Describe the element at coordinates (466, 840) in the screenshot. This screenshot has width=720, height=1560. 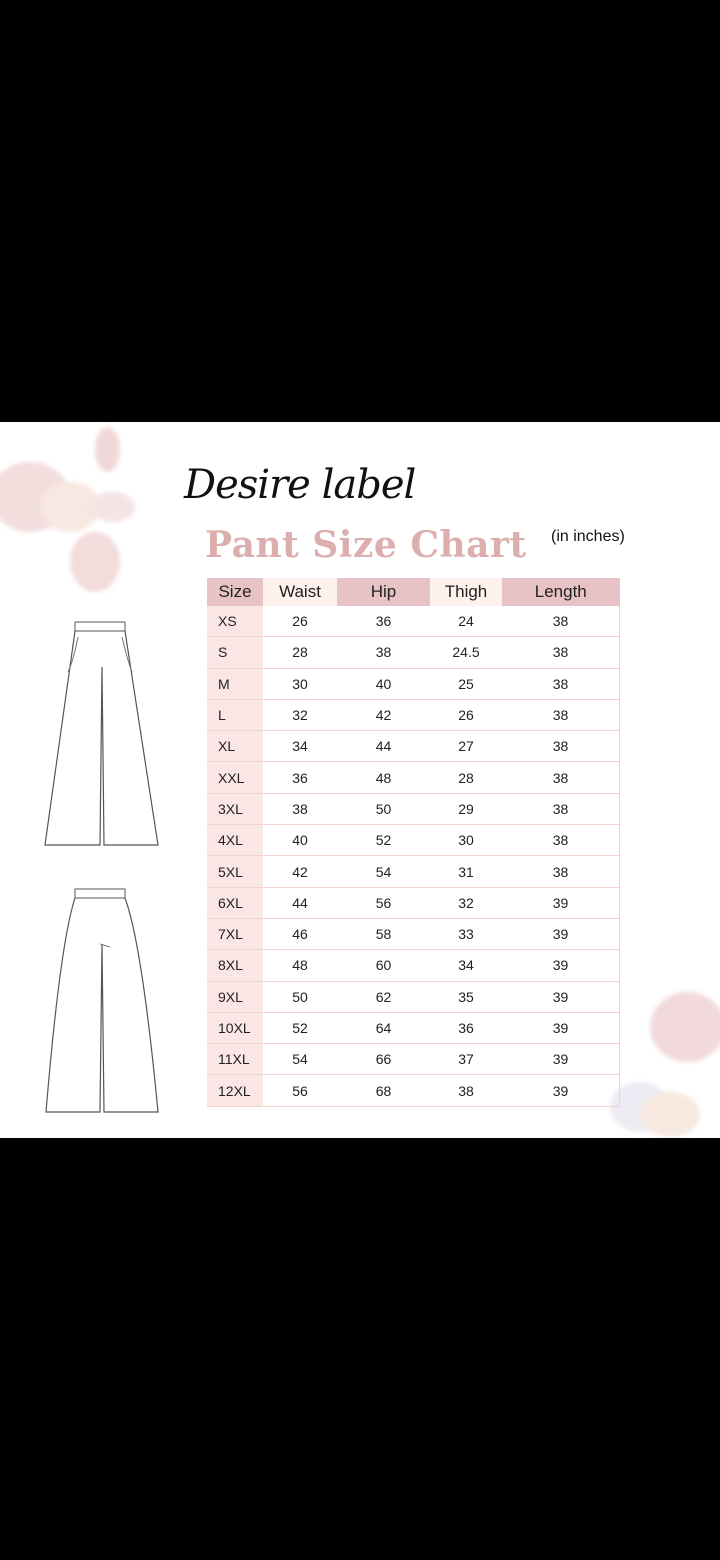
I see `cell-thigh: 30` at that location.